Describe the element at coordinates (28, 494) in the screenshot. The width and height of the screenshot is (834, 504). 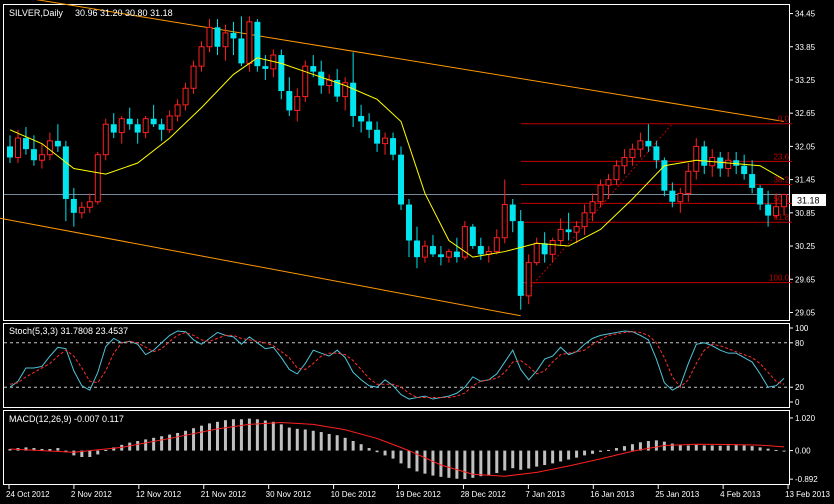
I see `date-axis-label: 24 Oct 2012` at that location.